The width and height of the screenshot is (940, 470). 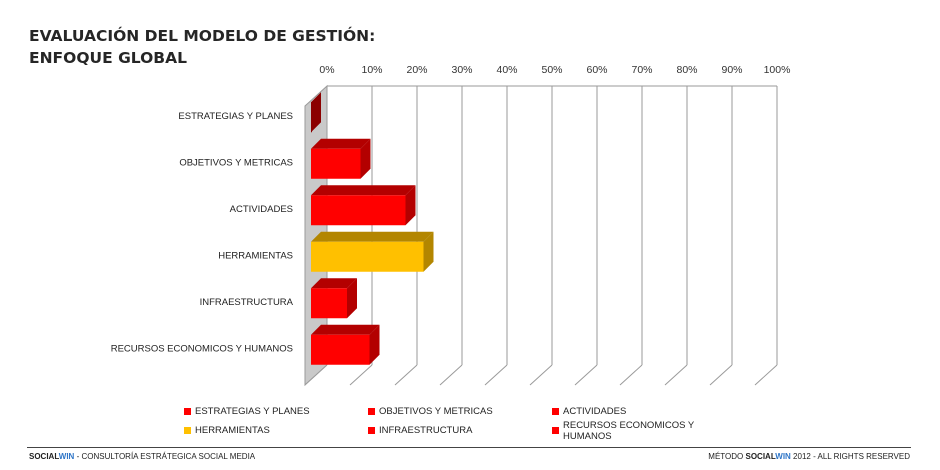 I want to click on y-category-label: ESTRATEGIAS Y PLANES, so click(x=235, y=116).